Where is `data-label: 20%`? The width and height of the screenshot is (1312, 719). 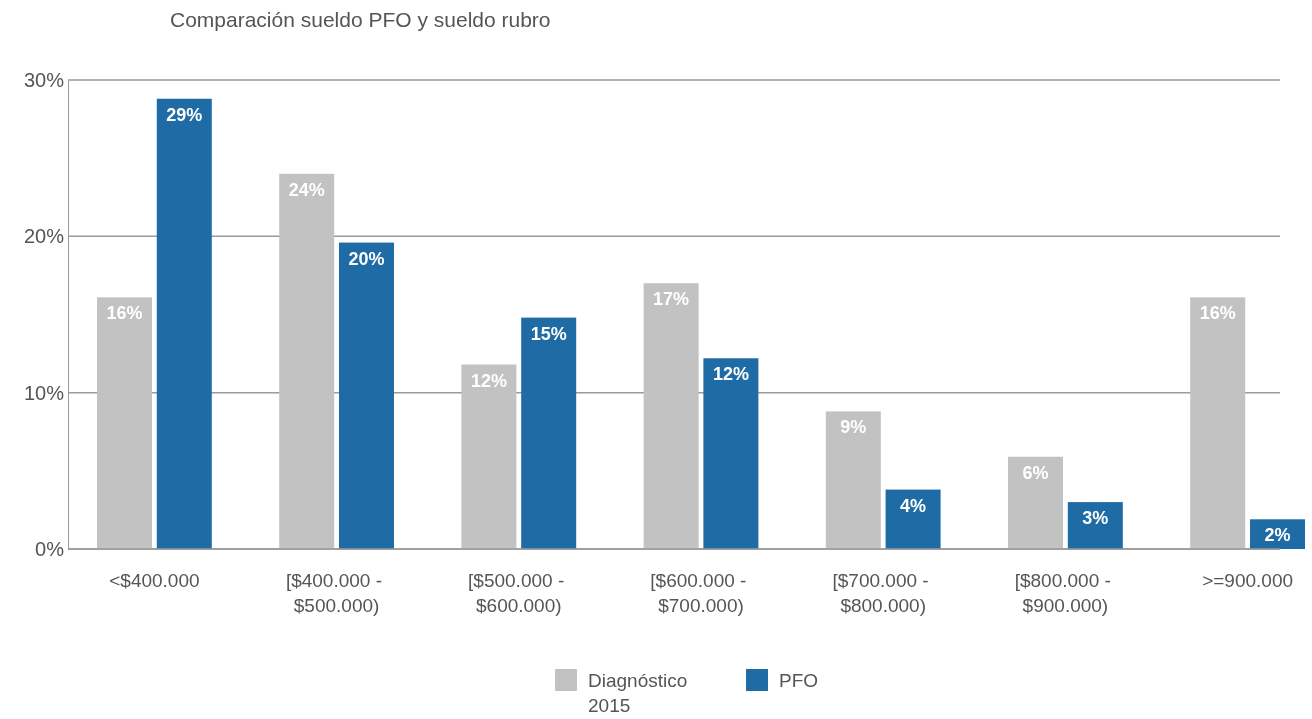 data-label: 20% is located at coordinates (366, 258).